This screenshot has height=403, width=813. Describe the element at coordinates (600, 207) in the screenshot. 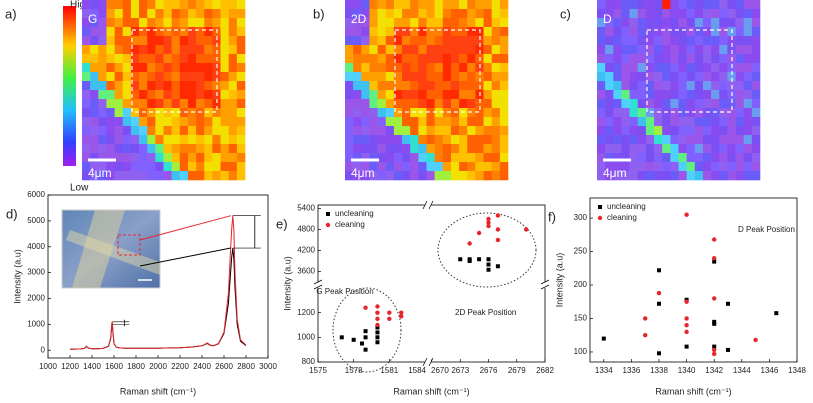

I see `legend-marker` at that location.